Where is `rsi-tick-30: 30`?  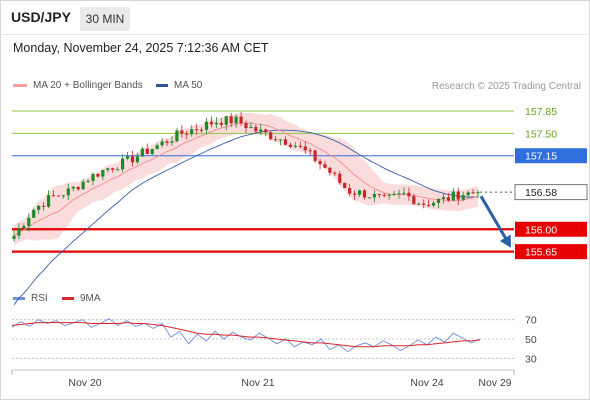
rsi-tick-30: 30 is located at coordinates (531, 359).